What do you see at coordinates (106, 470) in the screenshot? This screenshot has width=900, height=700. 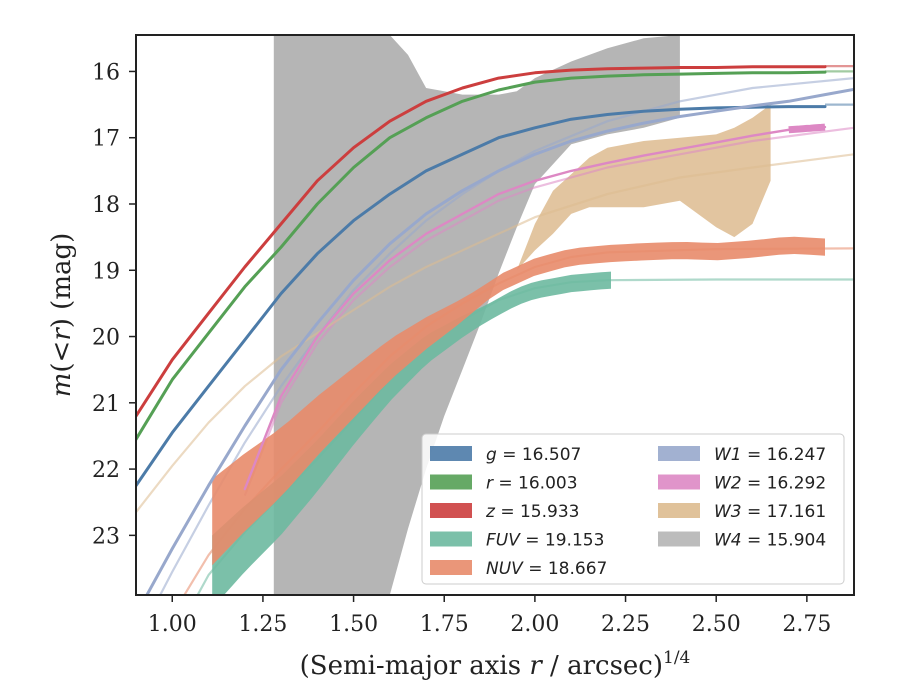 I see `y-tick-label: 22` at bounding box center [106, 470].